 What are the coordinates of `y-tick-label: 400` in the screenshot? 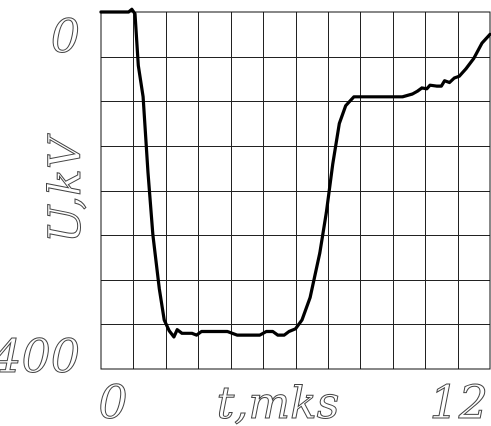 It's located at (40, 356).